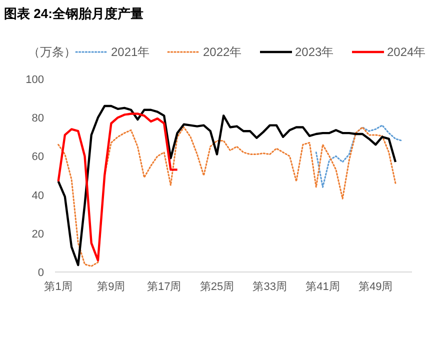 The height and width of the screenshot is (337, 432). I want to click on x-tick-label: 第17周, so click(164, 287).